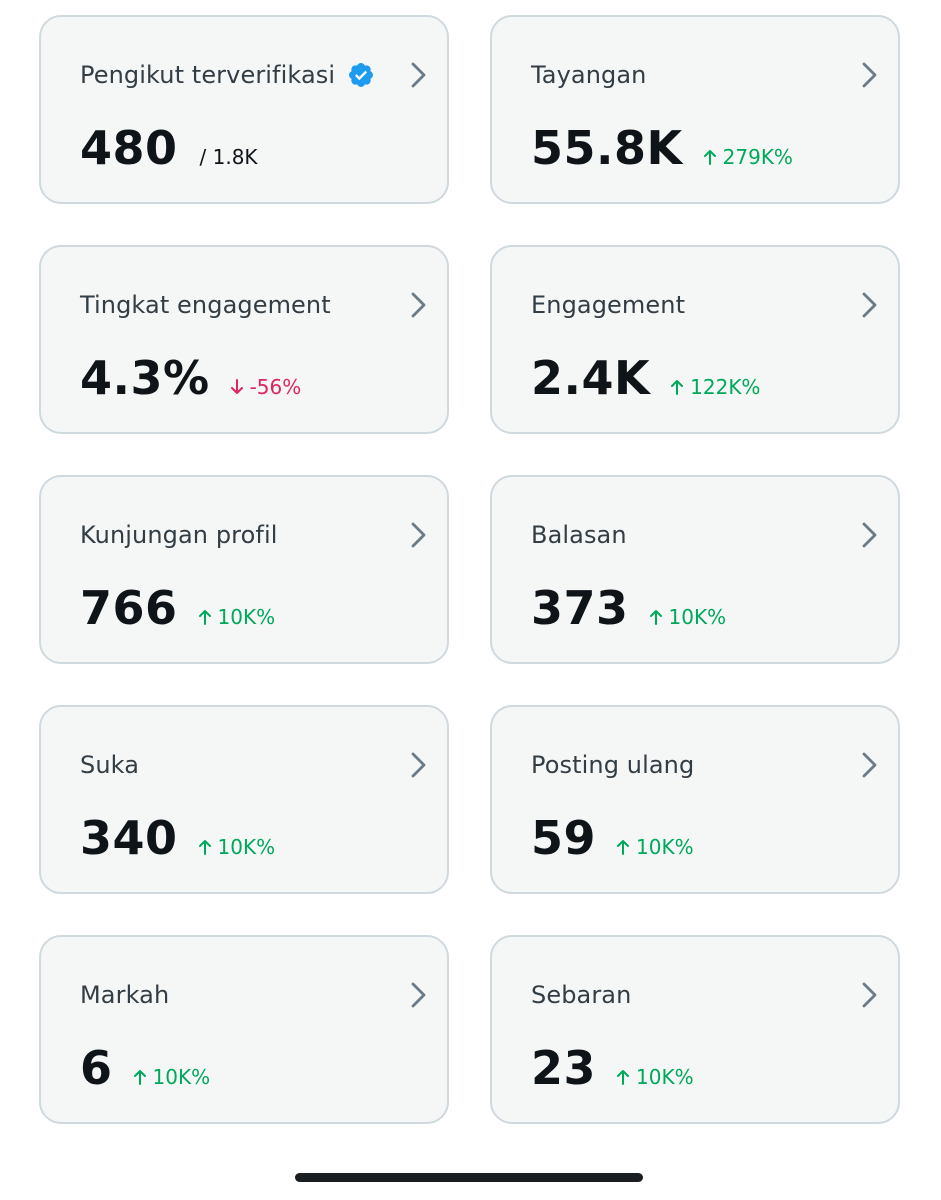 The image size is (941, 1200). What do you see at coordinates (695, 799) in the screenshot?
I see `metric-card-reposts: Posting ulang 59 10K%` at bounding box center [695, 799].